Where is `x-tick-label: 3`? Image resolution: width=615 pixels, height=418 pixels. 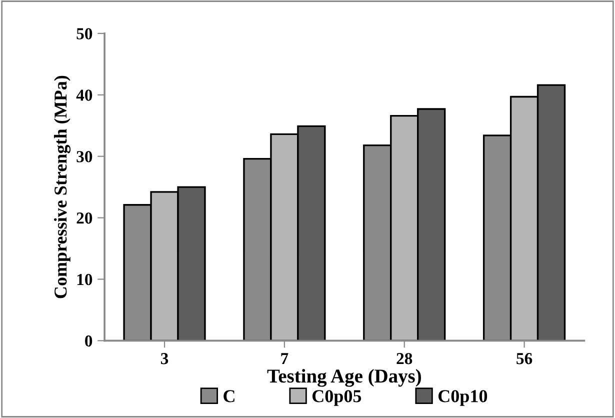
x-tick-label: 3 is located at coordinates (164, 358).